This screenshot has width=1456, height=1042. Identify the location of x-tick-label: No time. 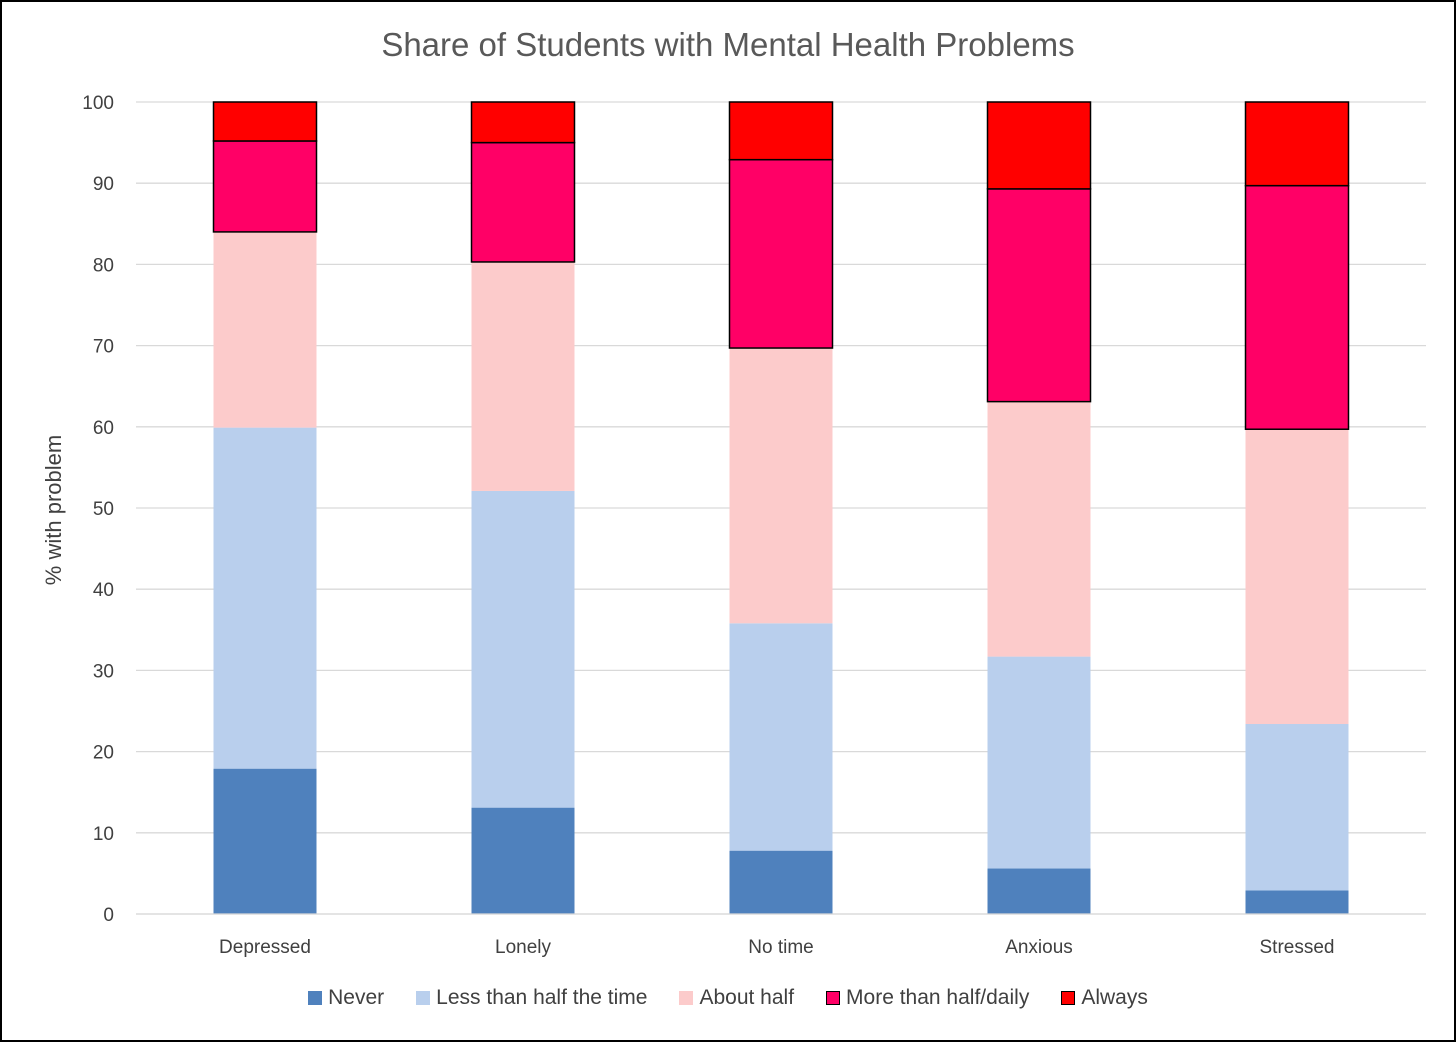
(780, 947).